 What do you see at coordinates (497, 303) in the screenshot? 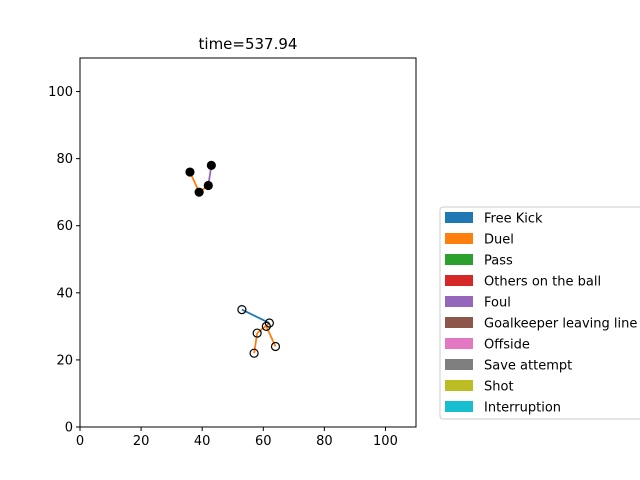
I see `legend-label-4: Foul` at bounding box center [497, 303].